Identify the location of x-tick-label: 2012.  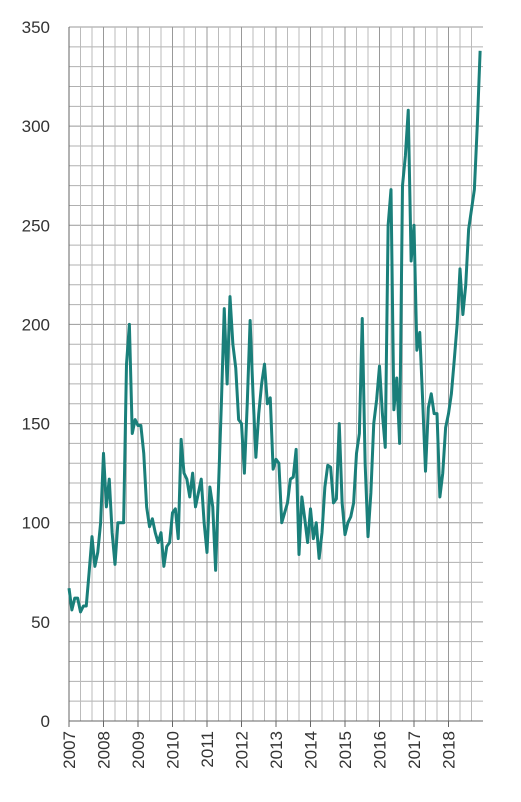
(242, 750).